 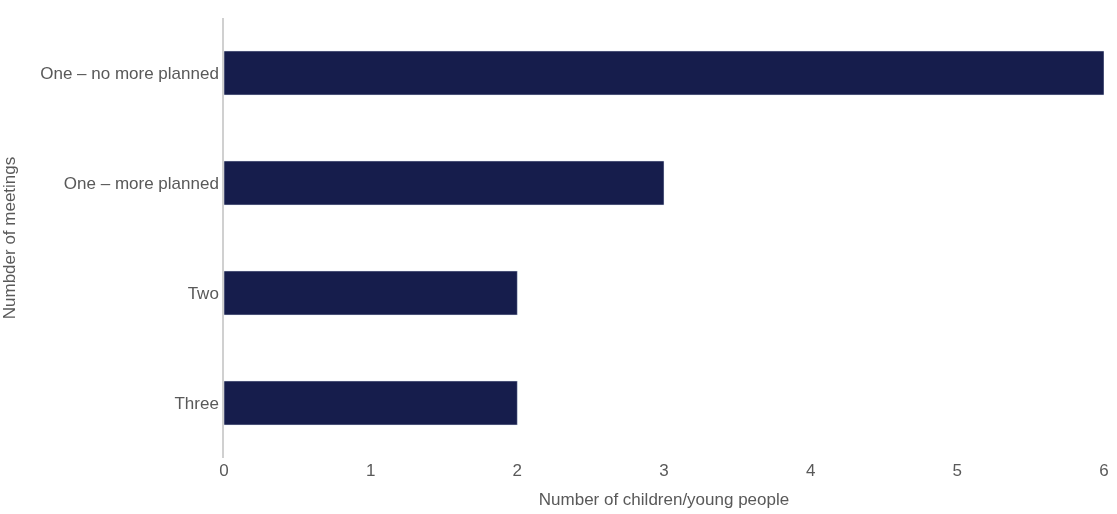 I want to click on y-tick-label: One – no more planned, so click(x=129, y=73).